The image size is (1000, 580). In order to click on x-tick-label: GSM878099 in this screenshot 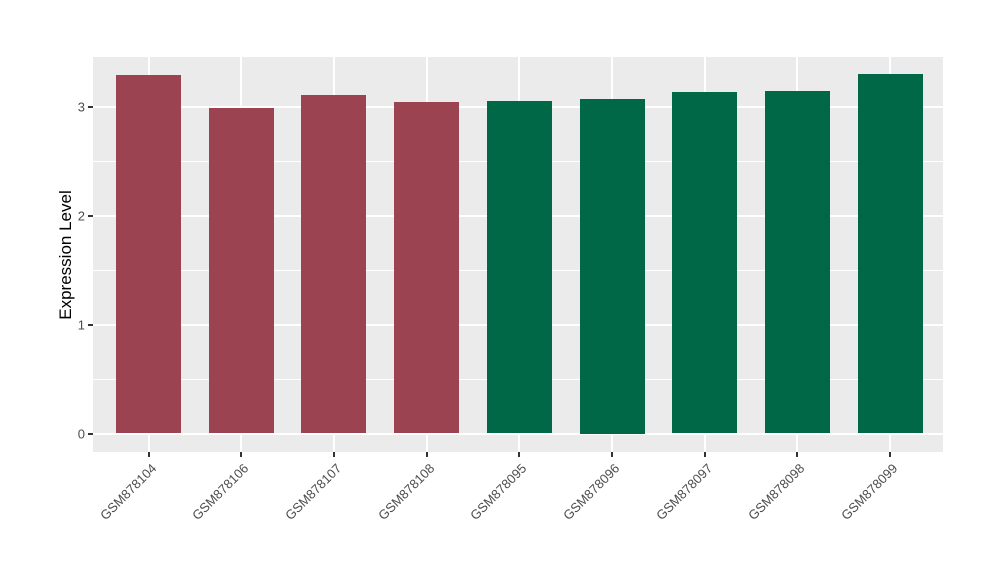, I will do `click(869, 491)`.